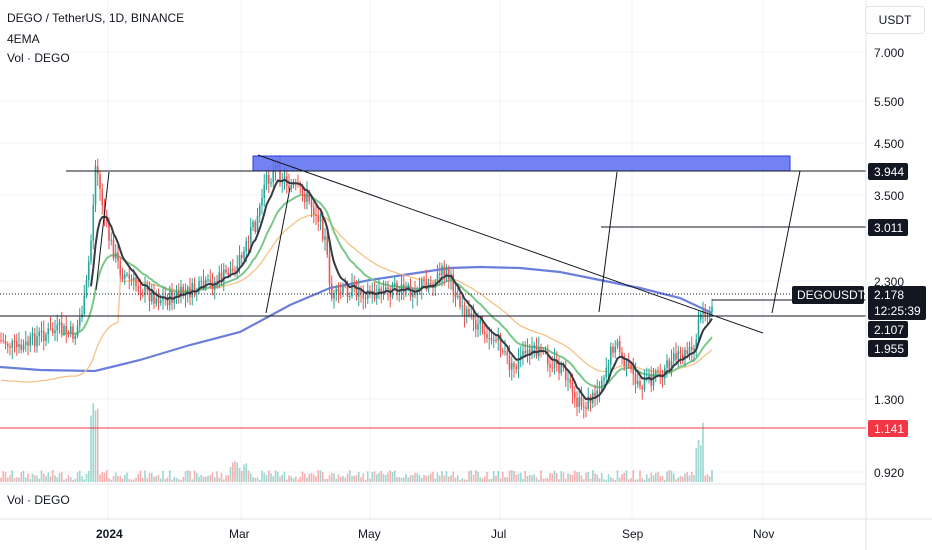 The width and height of the screenshot is (932, 550). I want to click on ema-legend: 4EMA, so click(23, 39).